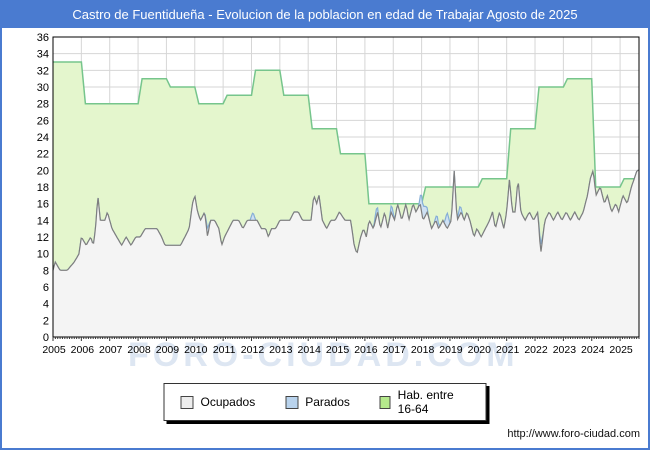  What do you see at coordinates (508, 350) in the screenshot?
I see `svg-text: 2021` at bounding box center [508, 350].